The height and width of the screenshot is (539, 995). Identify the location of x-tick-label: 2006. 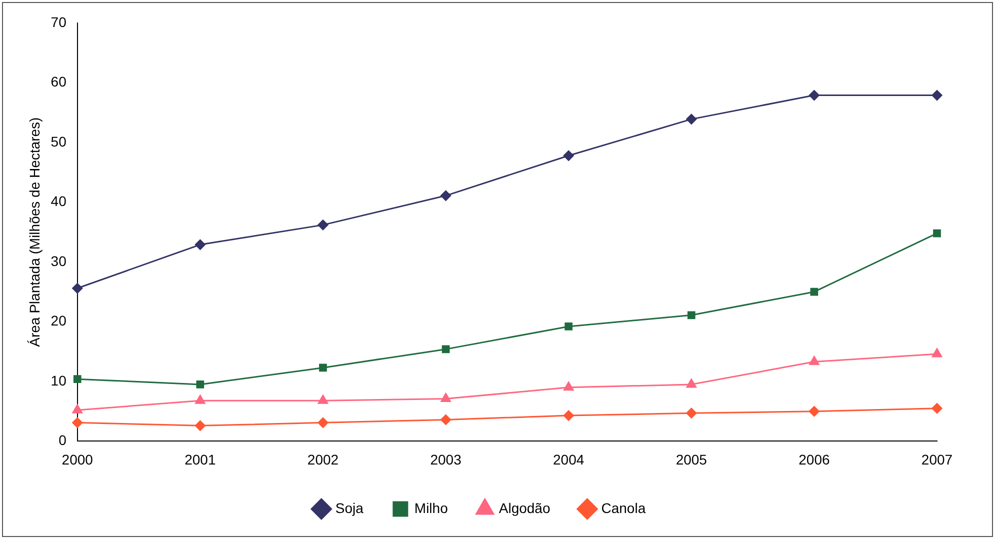
(814, 459).